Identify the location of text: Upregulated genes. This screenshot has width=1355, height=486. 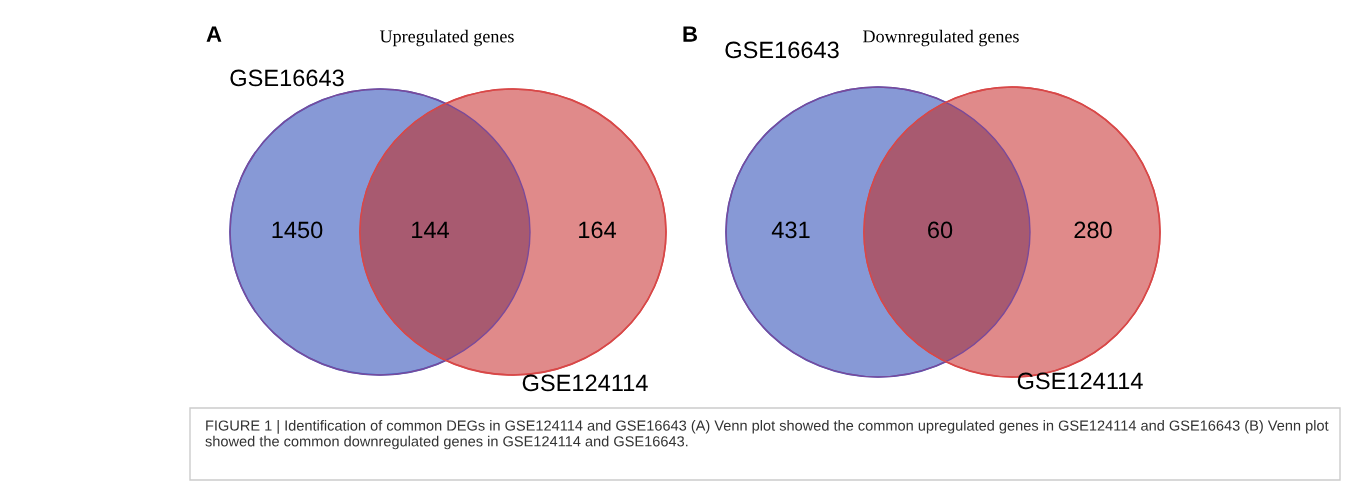
(446, 38).